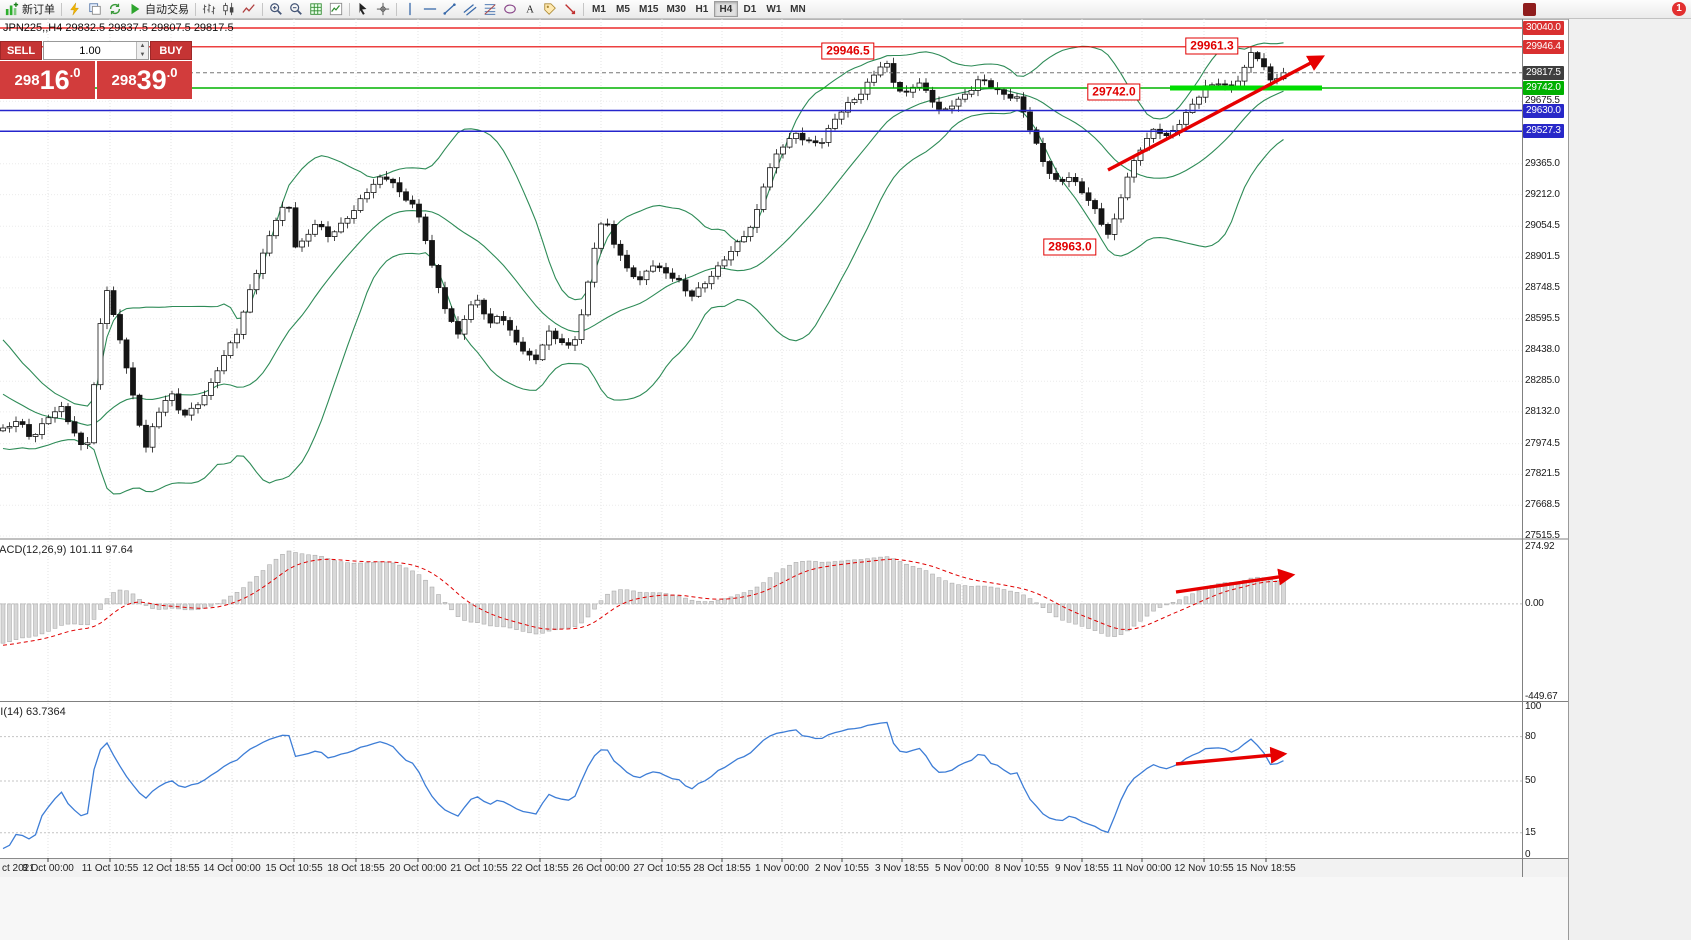  Describe the element at coordinates (135, 9) in the screenshot. I see `auto-trading-icon` at that location.